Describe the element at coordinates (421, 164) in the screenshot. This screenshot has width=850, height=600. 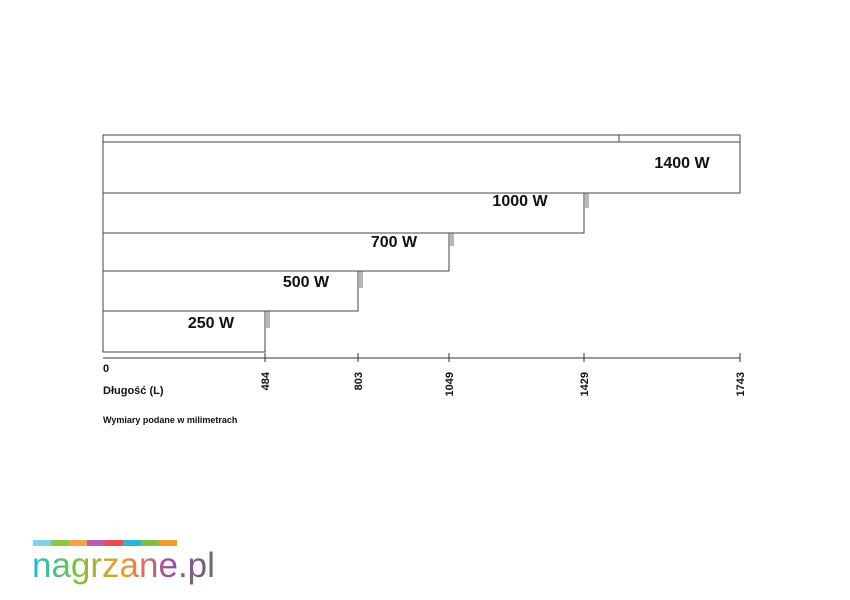
I see `heater-box` at that location.